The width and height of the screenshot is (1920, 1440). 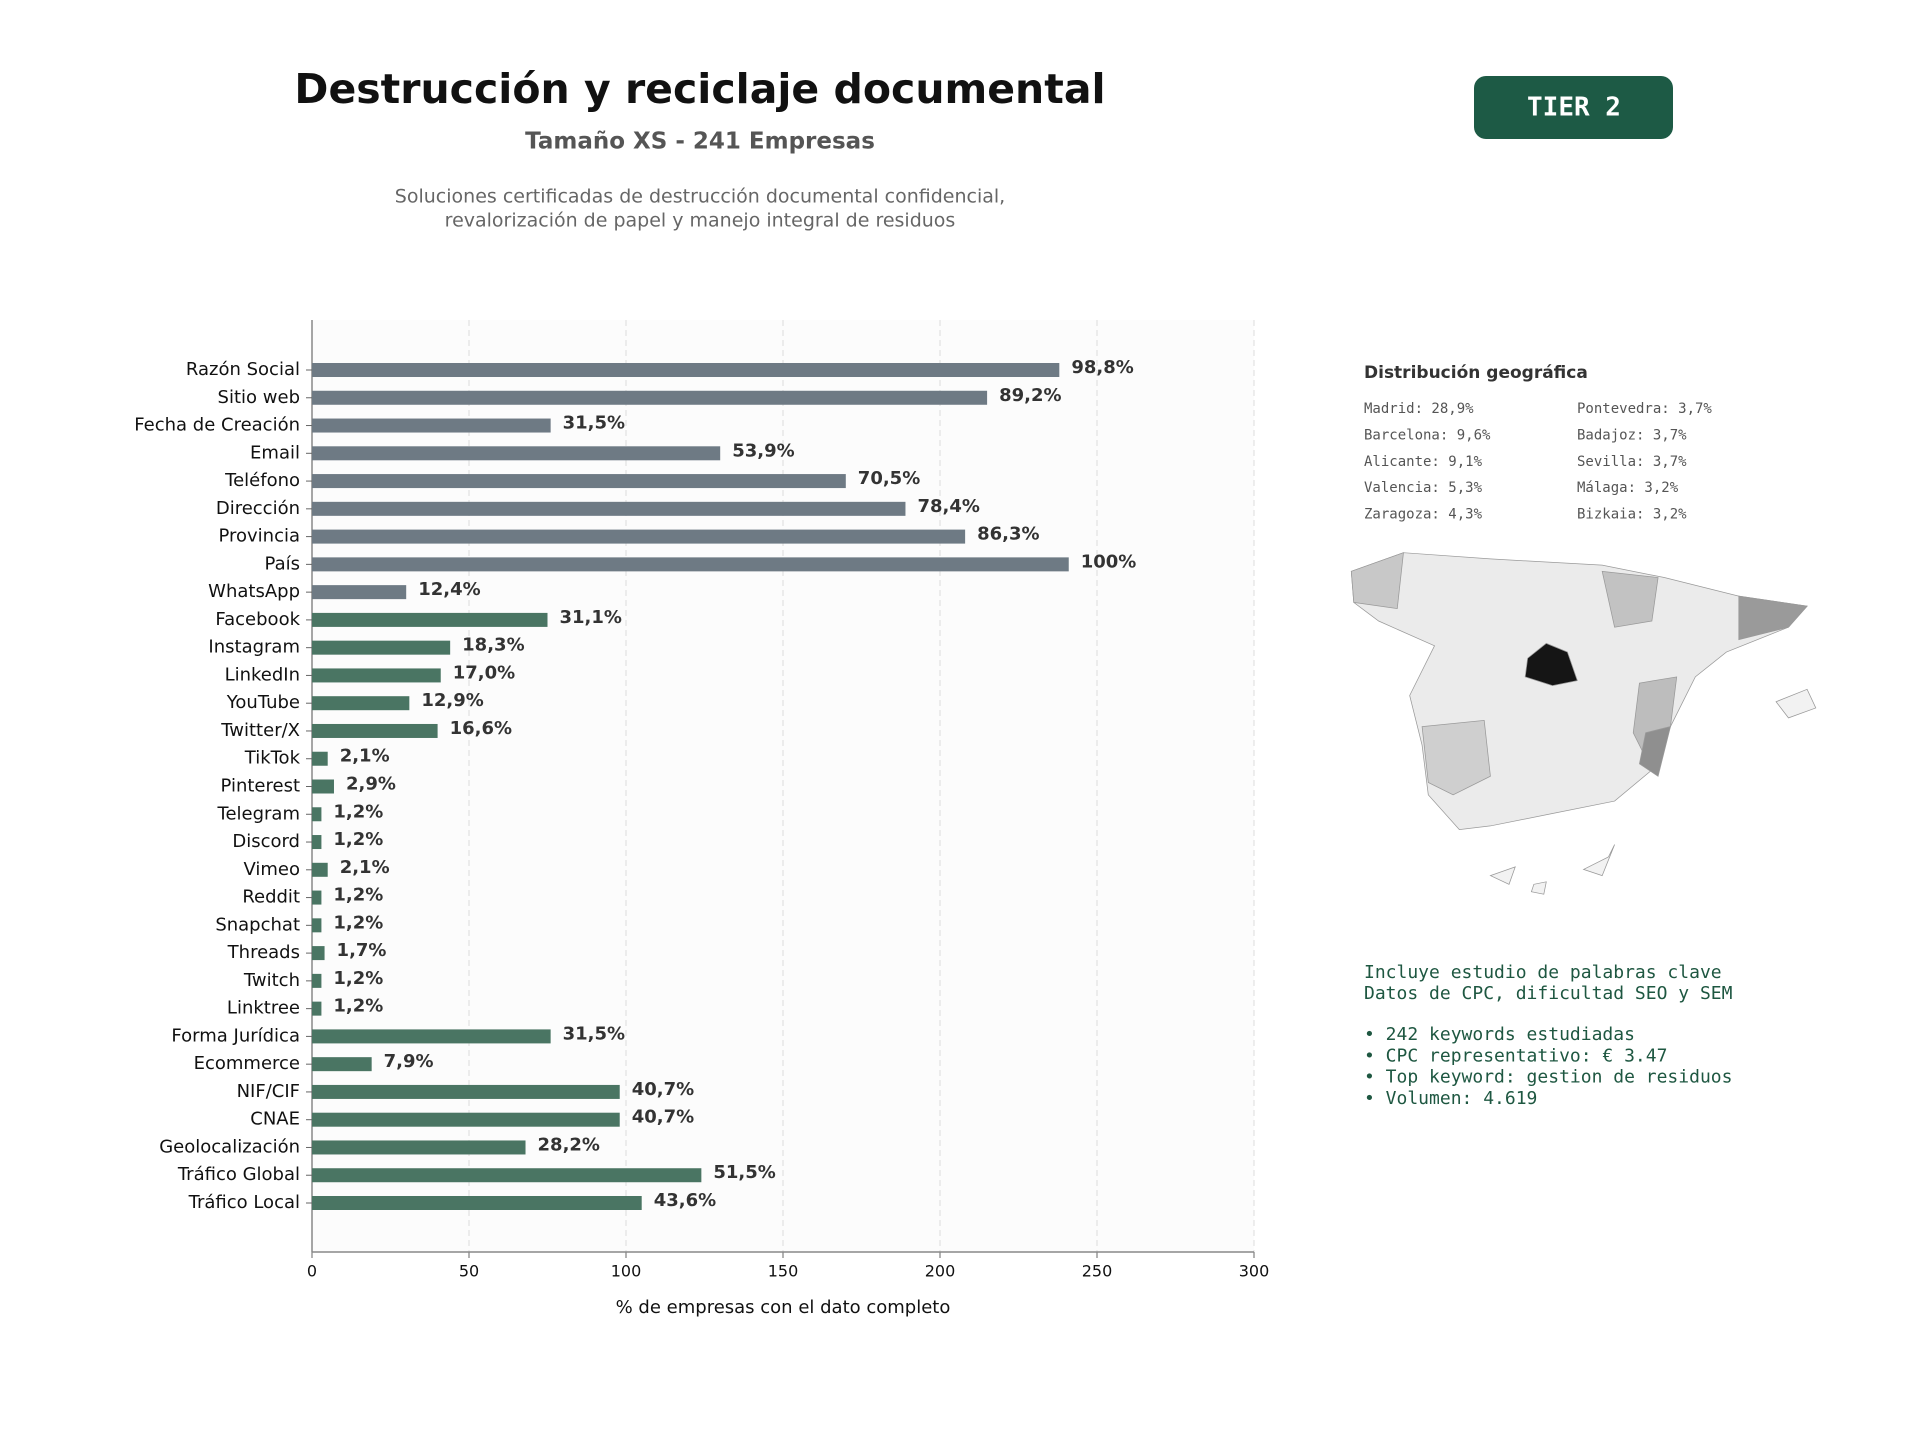 I want to click on y-tick-label: Facebook, so click(x=257, y=619).